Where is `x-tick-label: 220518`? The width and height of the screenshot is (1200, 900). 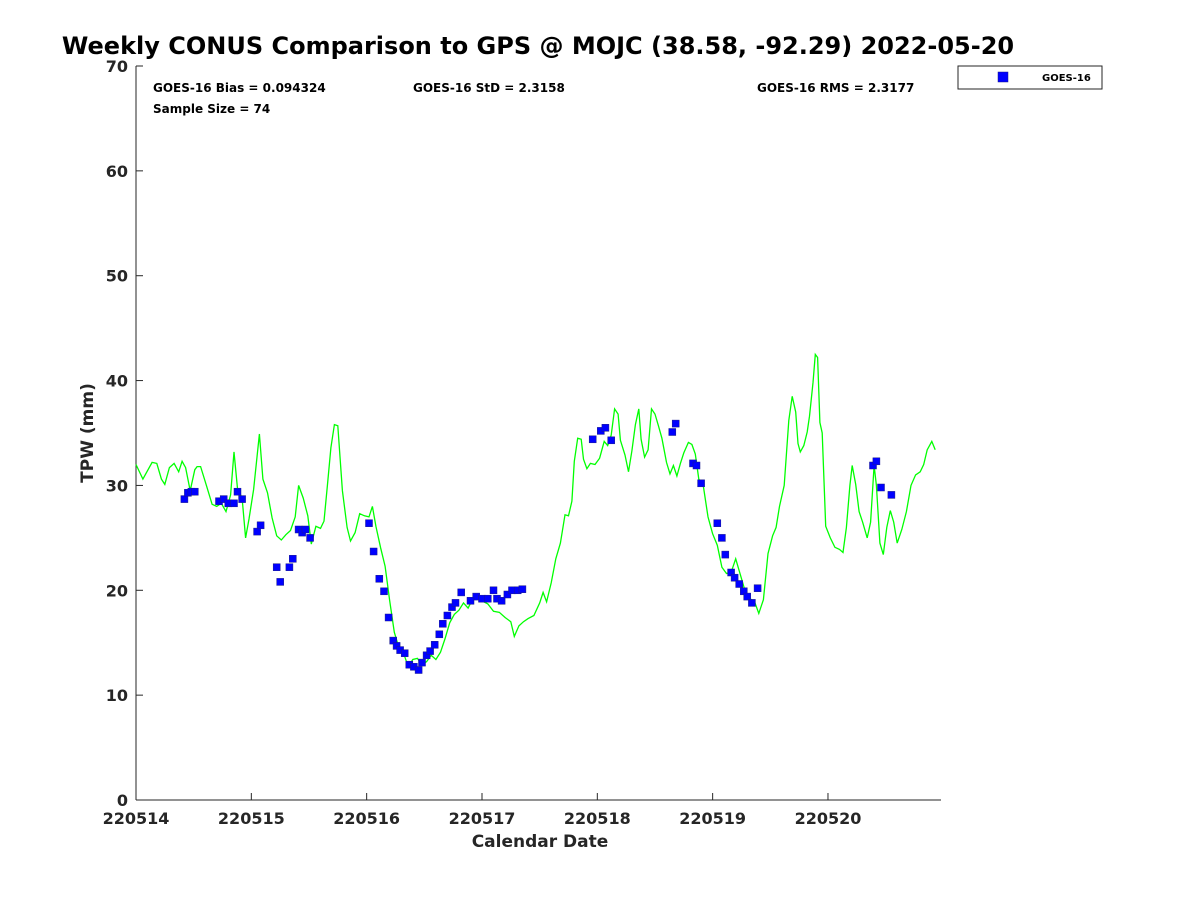
x-tick-label: 220518 is located at coordinates (597, 818).